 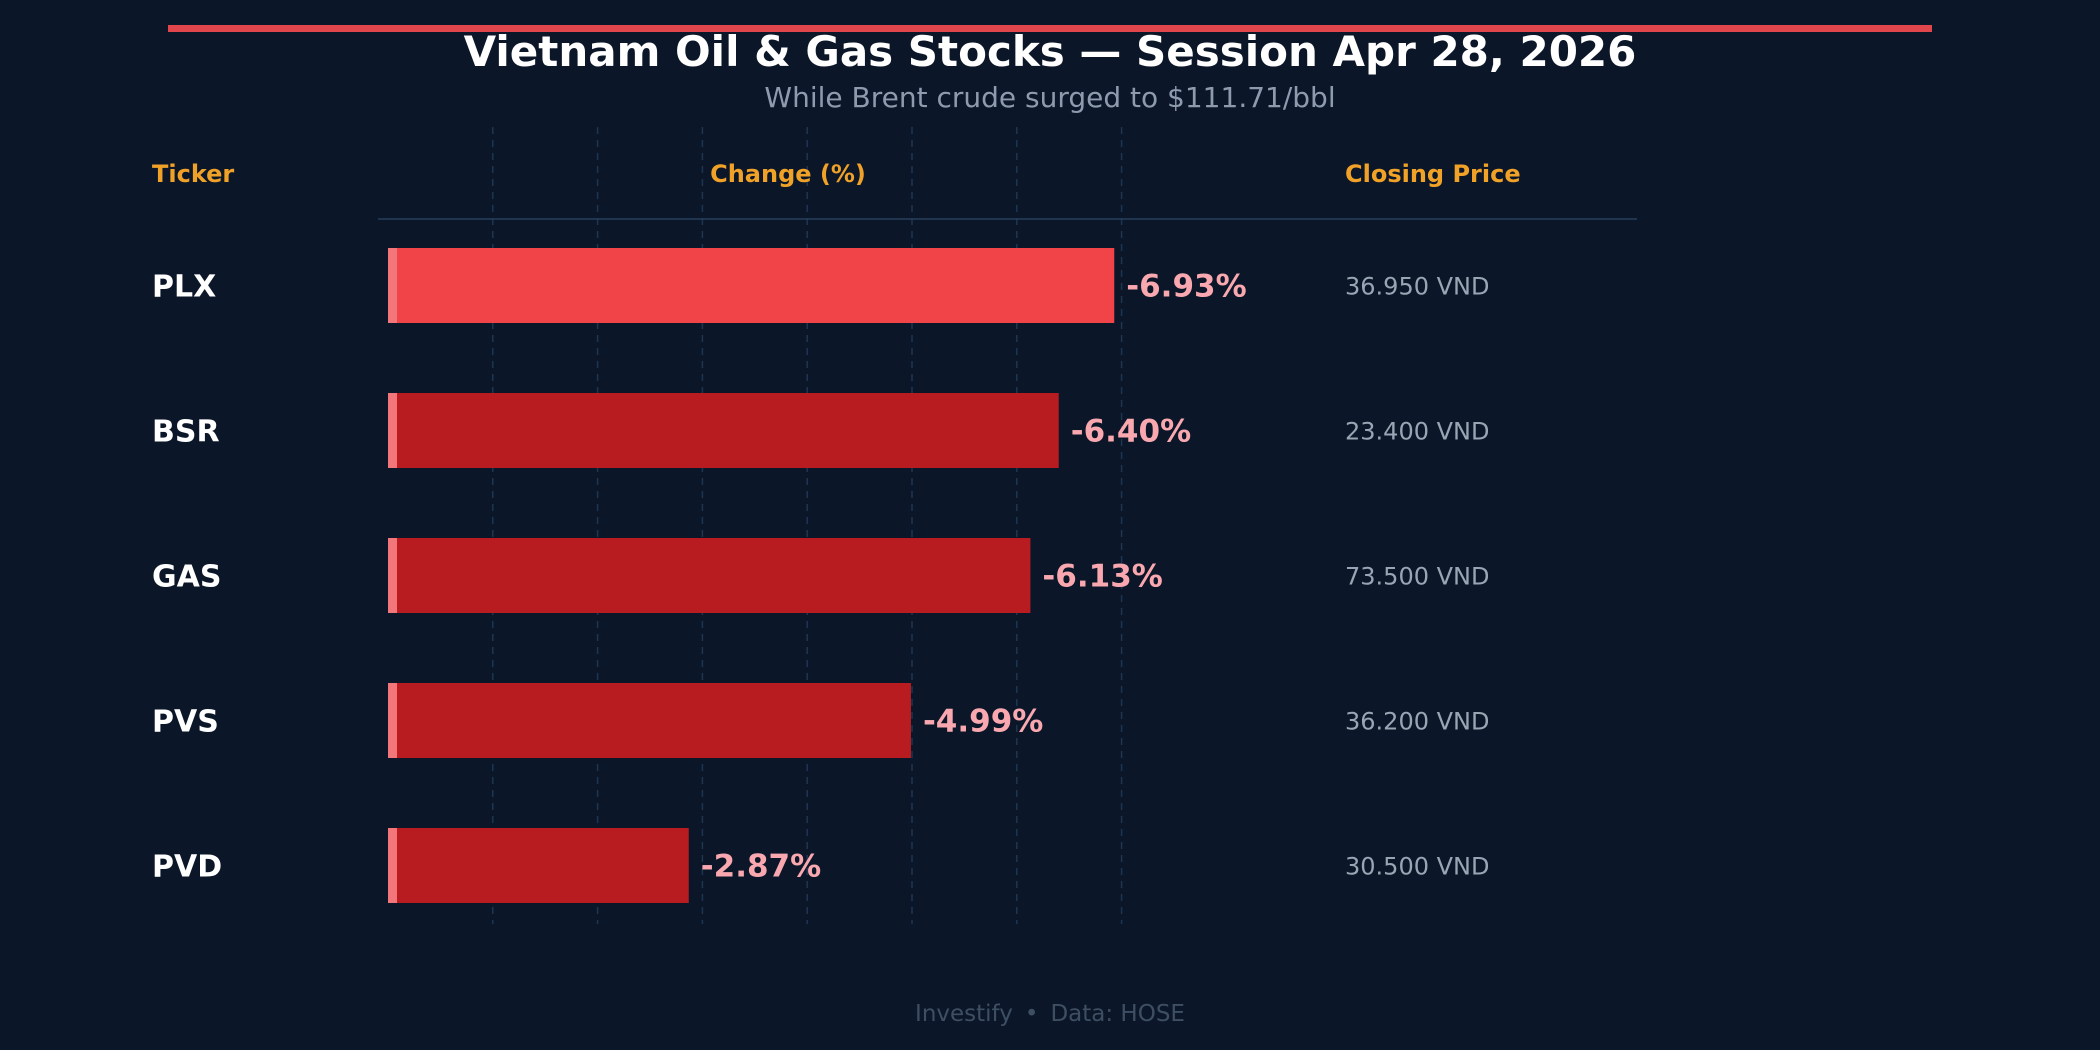 I want to click on column-header-price: Closing Price, so click(x=1433, y=174).